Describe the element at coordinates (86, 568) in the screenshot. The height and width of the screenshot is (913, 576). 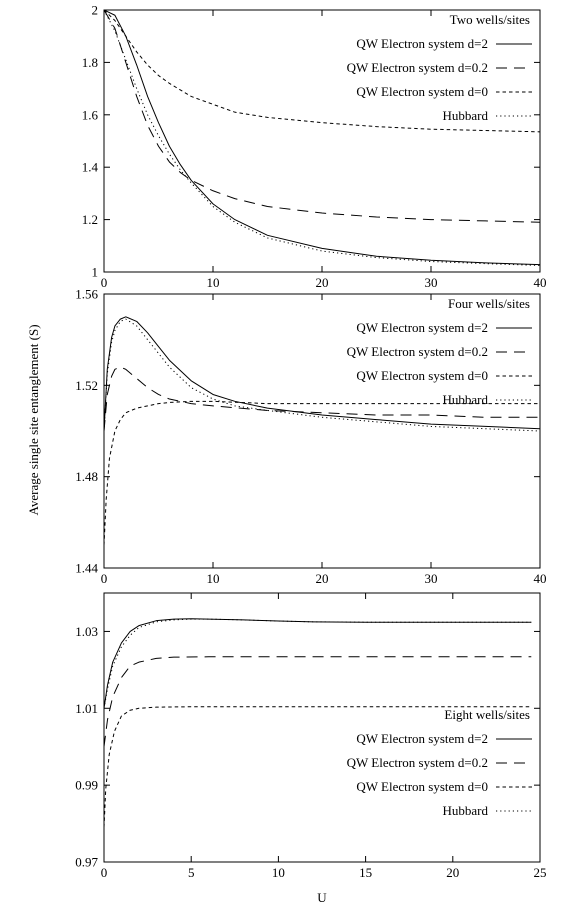
I see `y-tick-label: 1.44` at that location.